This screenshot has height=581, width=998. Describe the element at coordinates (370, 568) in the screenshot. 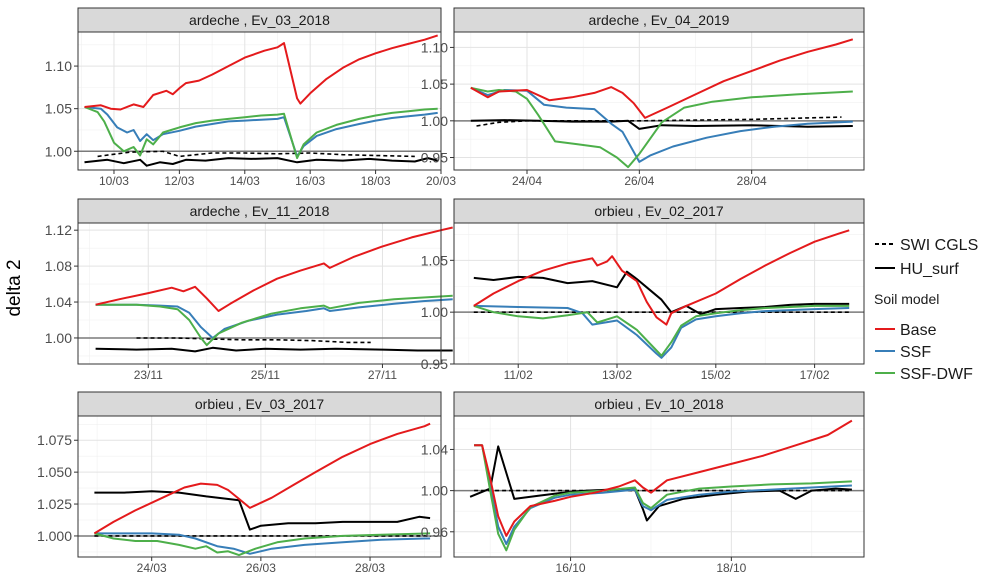

I see `x-tick-label: 28/03` at that location.